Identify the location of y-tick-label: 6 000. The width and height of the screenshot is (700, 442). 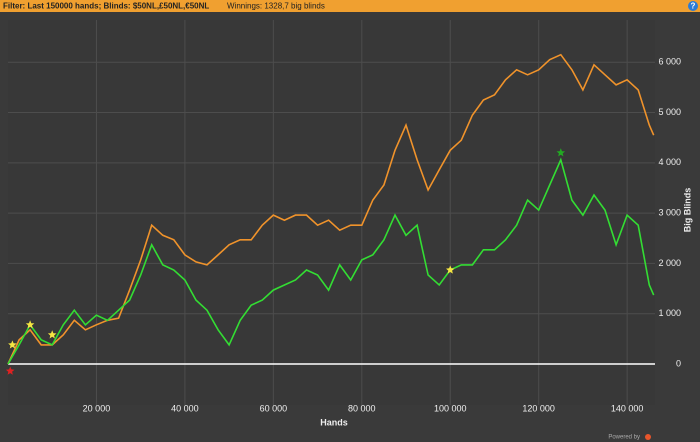
(669, 62).